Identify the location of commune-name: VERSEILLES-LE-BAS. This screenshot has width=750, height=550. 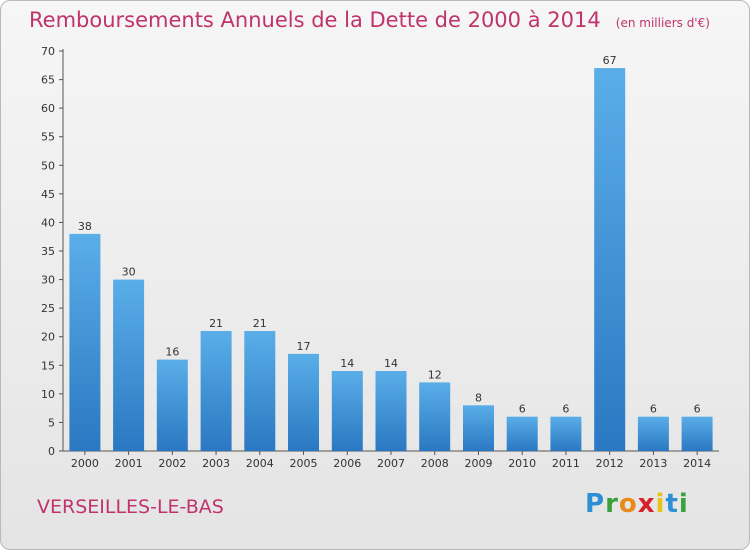
(130, 507).